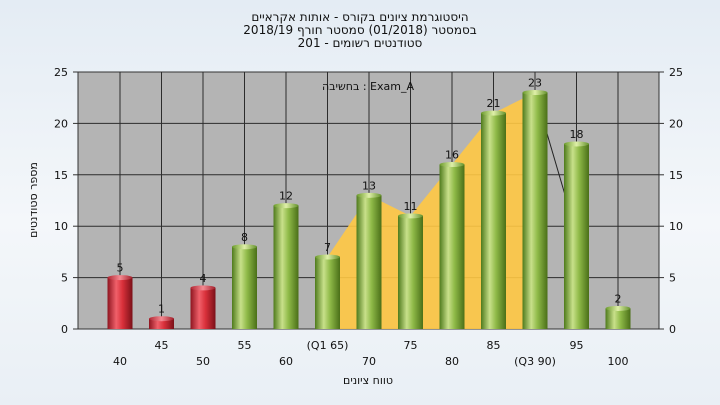  What do you see at coordinates (64, 329) in the screenshot?
I see `y-tick-label-left: 0` at bounding box center [64, 329].